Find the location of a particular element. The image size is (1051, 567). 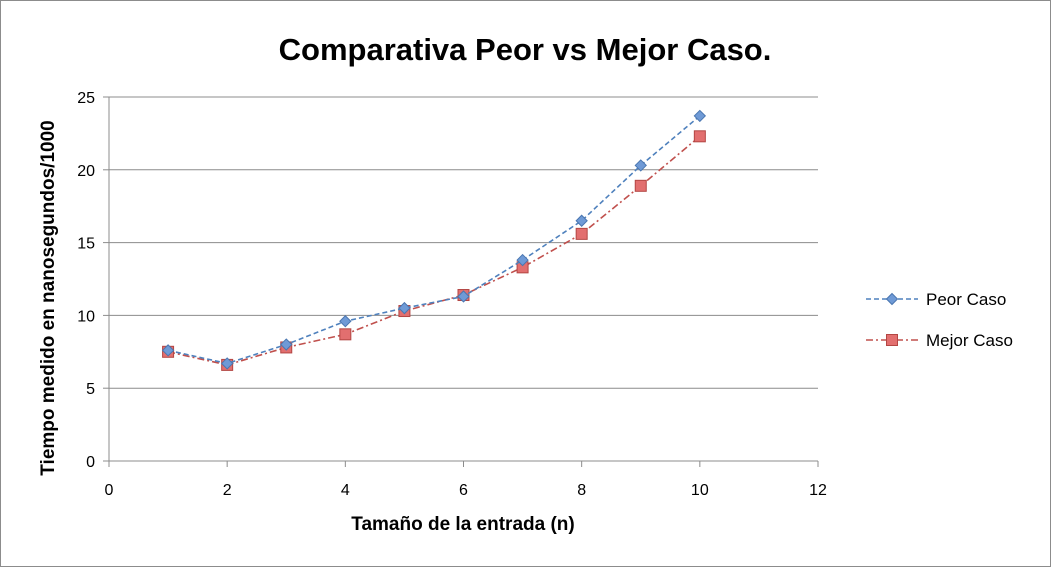

y-tick-label: 5 is located at coordinates (90, 389).